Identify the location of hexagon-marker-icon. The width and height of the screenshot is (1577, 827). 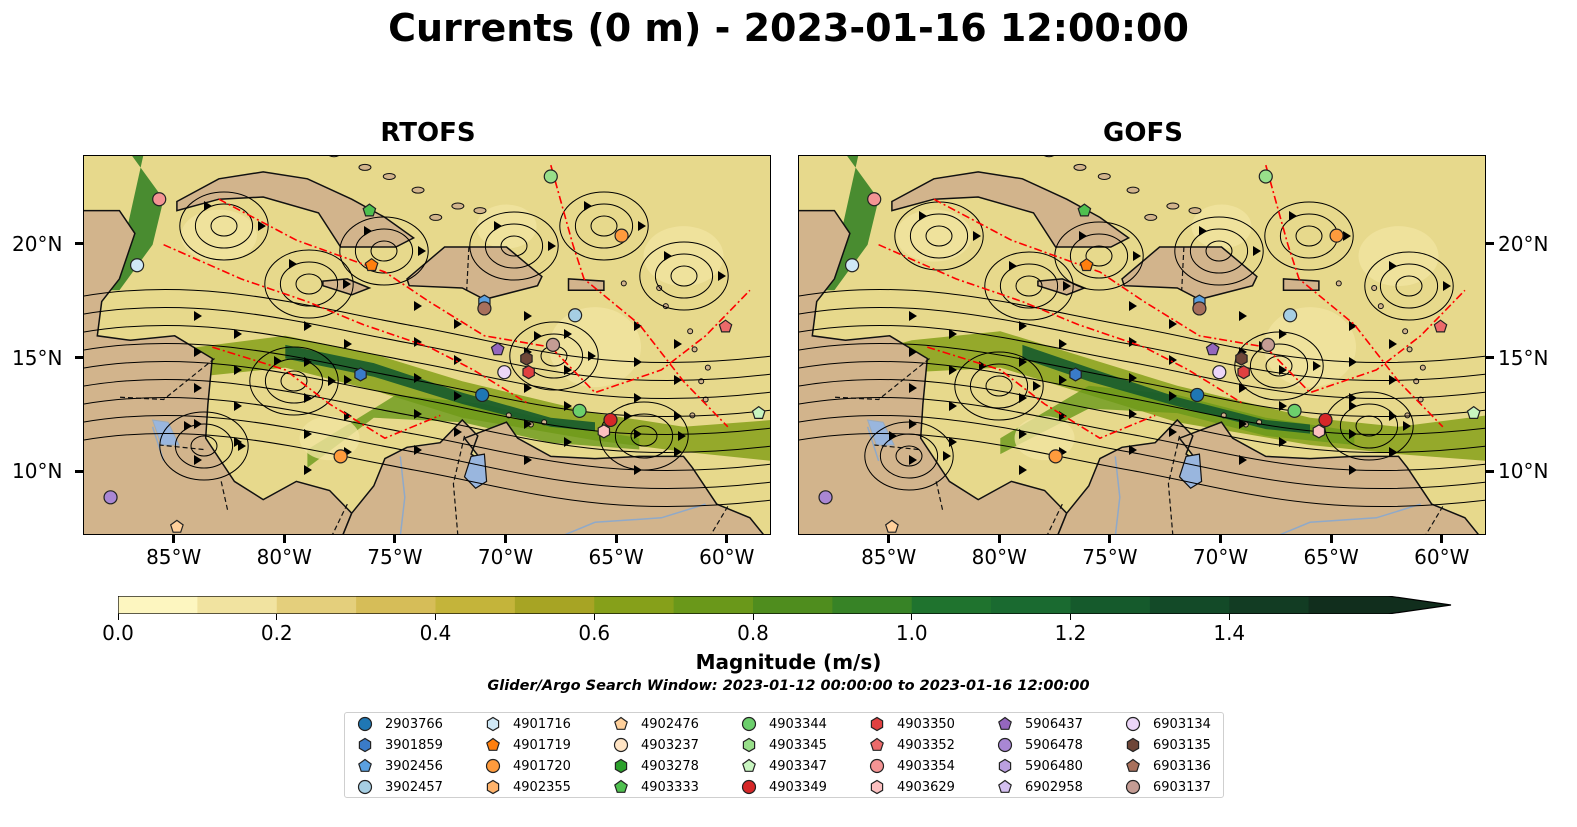
(621, 766).